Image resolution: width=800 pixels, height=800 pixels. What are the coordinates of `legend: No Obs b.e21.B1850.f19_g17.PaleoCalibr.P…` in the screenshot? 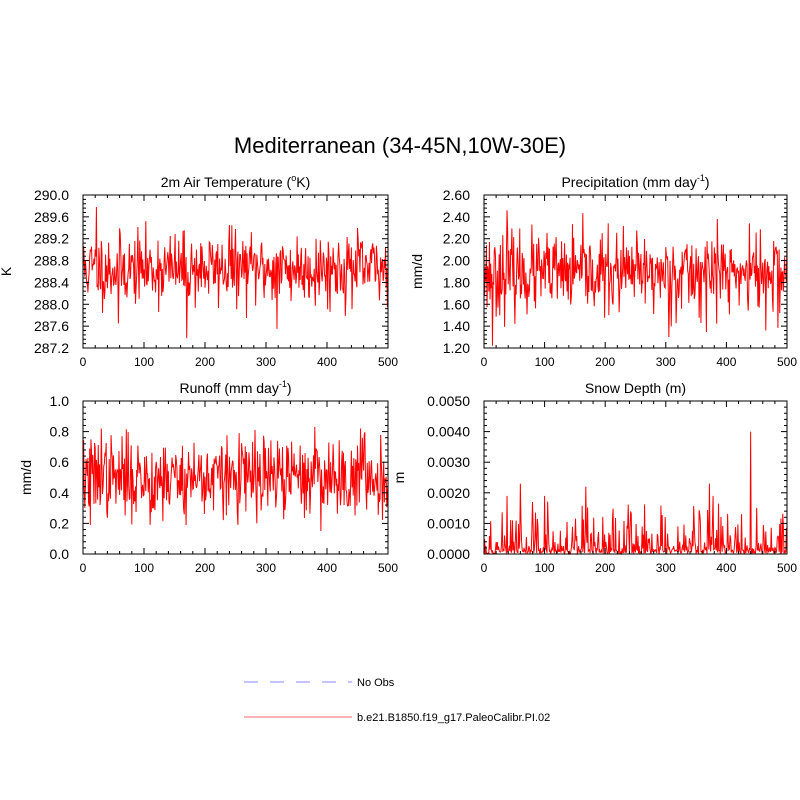 It's located at (397, 700).